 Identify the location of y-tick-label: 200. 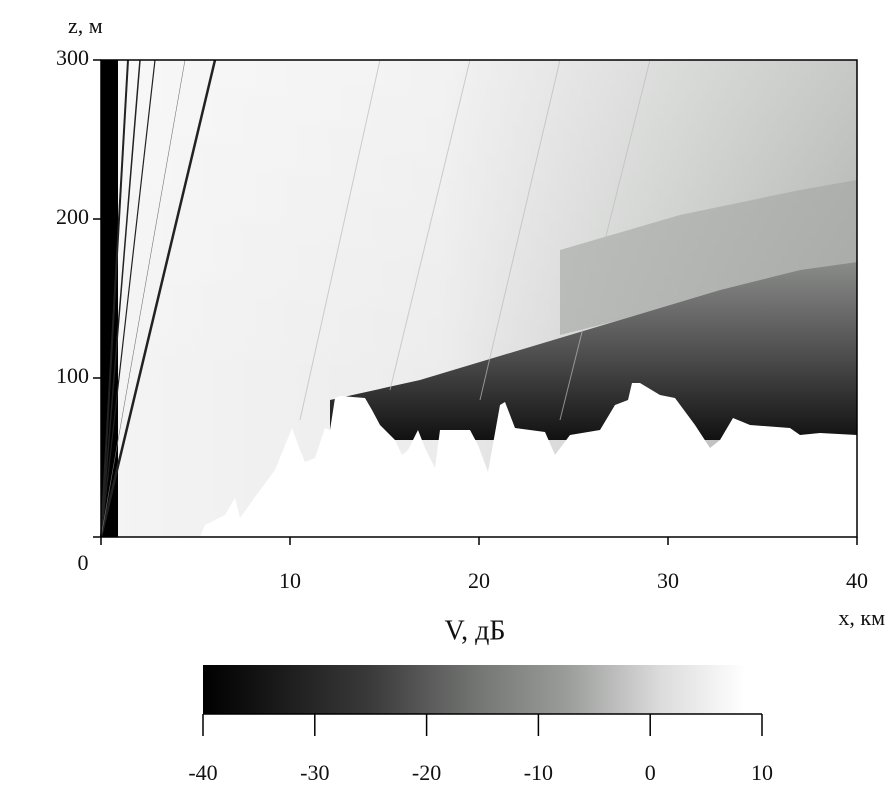
(72, 216).